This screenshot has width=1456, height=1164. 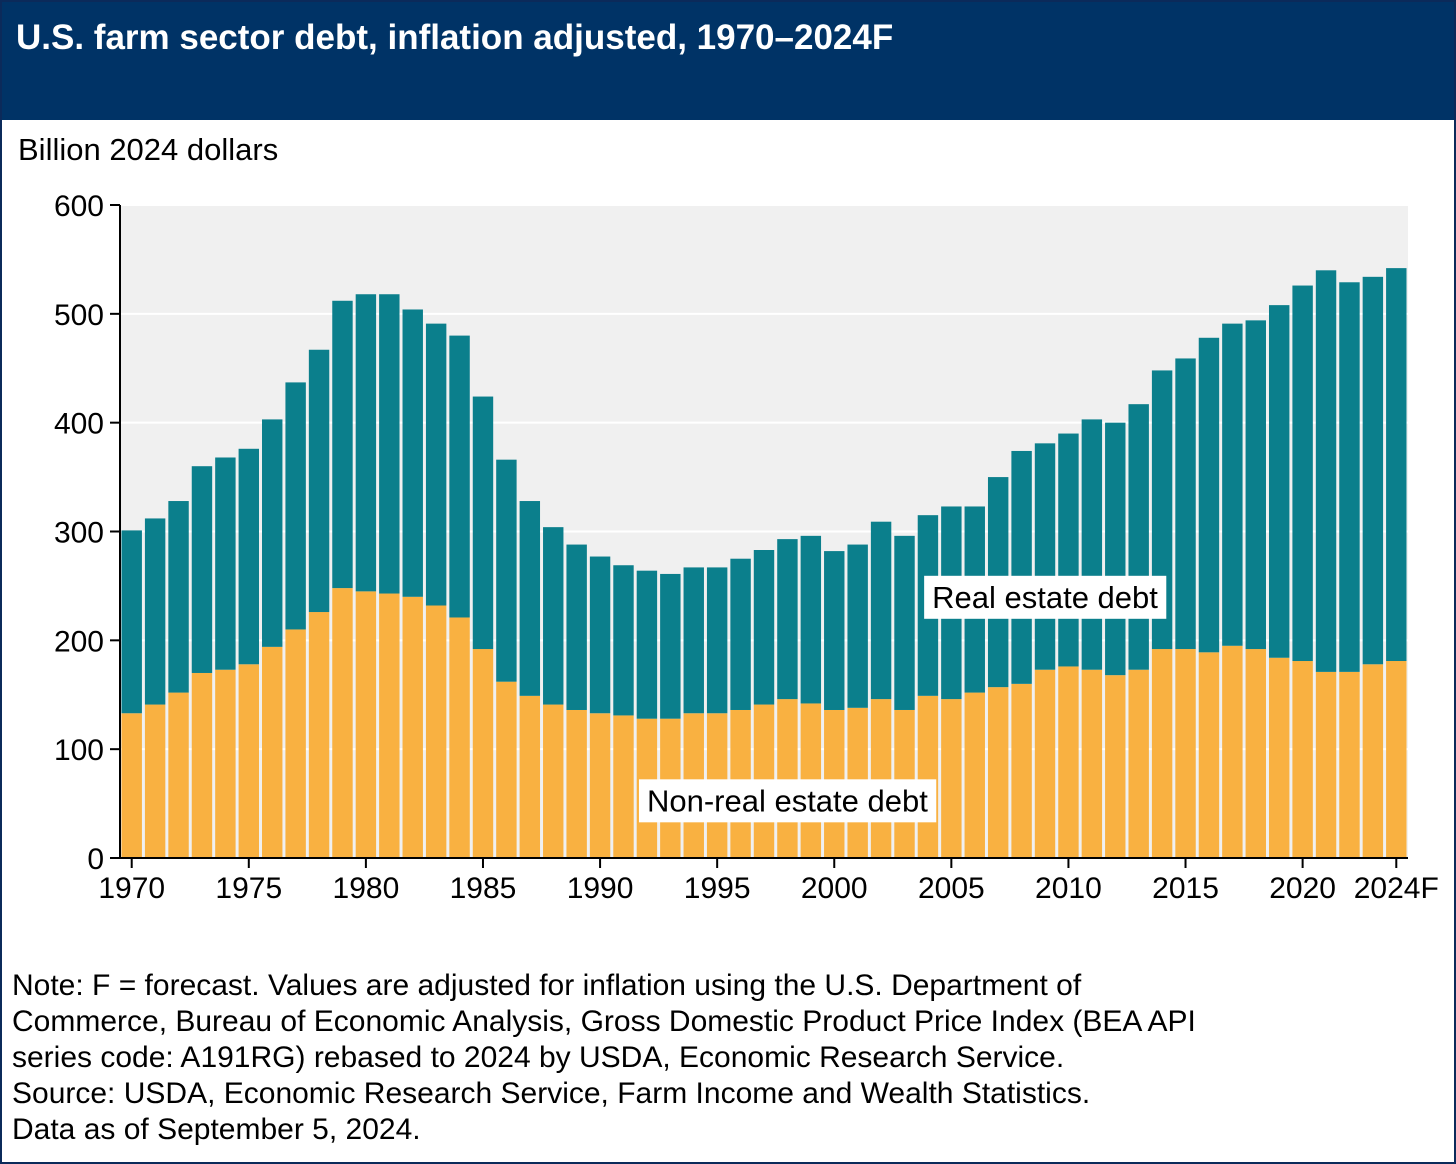 I want to click on y-tick-label: 0, so click(x=95, y=859).